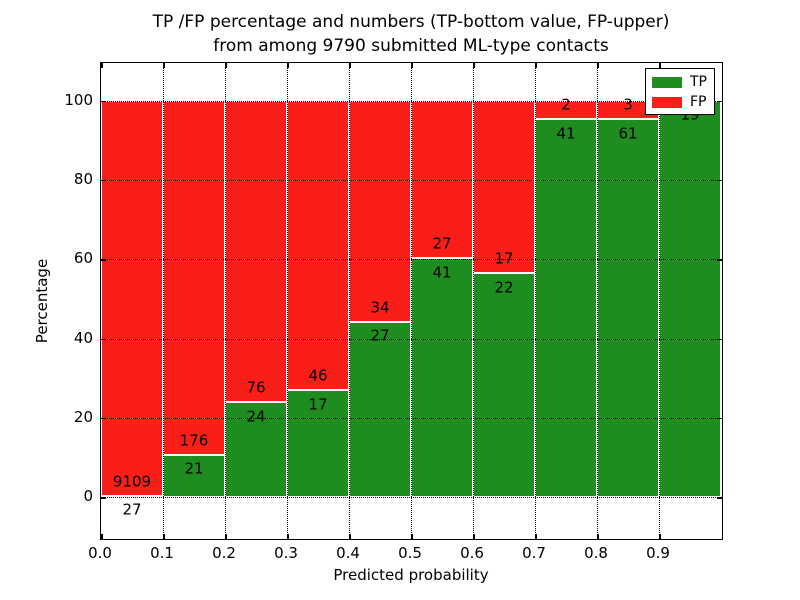 This screenshot has width=800, height=600. What do you see at coordinates (667, 82) in the screenshot?
I see `legend-swatch-tp-icon` at bounding box center [667, 82].